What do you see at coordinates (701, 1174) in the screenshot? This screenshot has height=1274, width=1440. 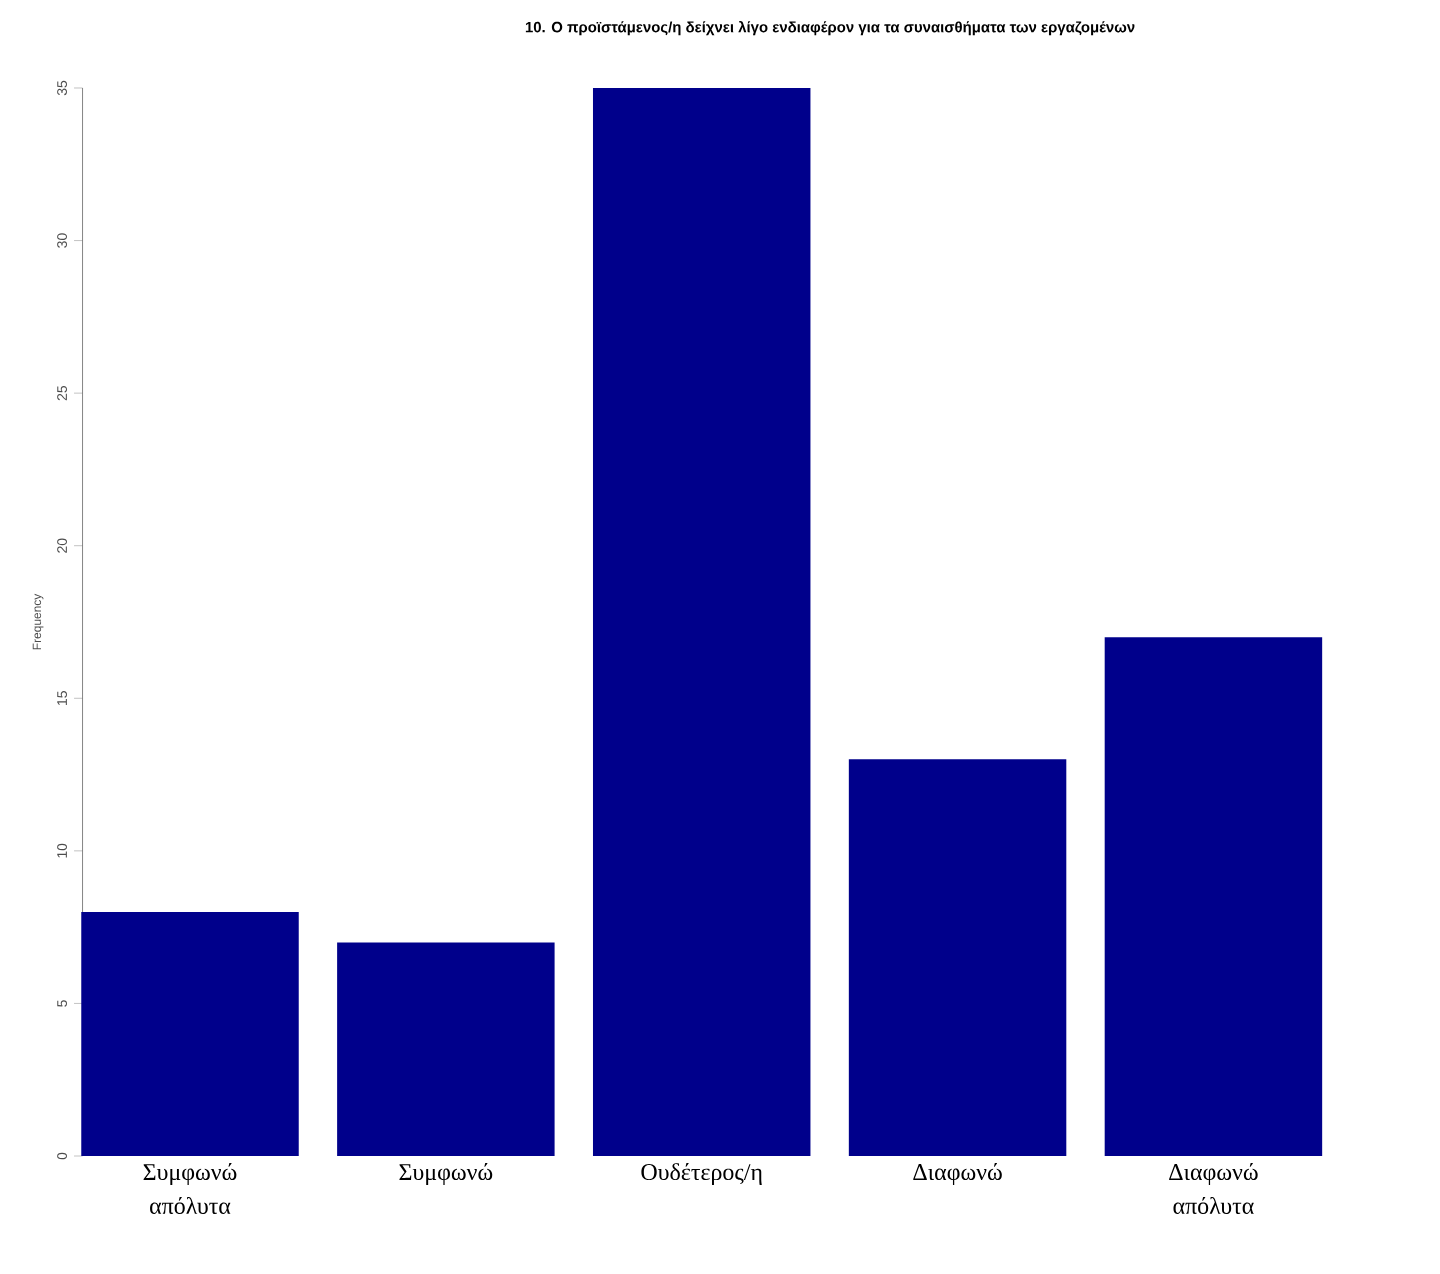 I see `x-tick-label: Ουδέτερος/η` at bounding box center [701, 1174].